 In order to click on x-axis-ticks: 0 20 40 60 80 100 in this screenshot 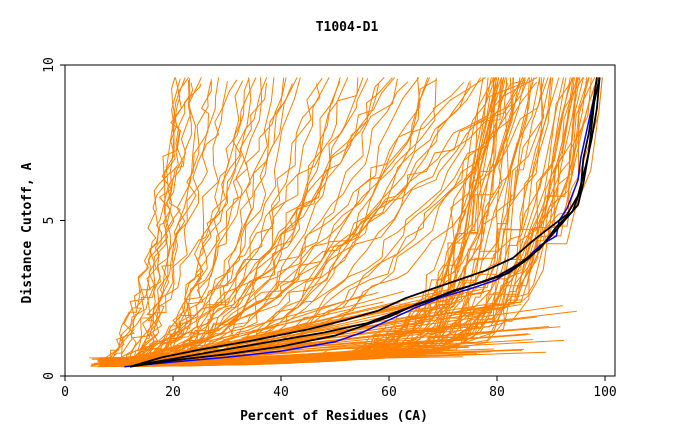, I will do `click(339, 388)`.